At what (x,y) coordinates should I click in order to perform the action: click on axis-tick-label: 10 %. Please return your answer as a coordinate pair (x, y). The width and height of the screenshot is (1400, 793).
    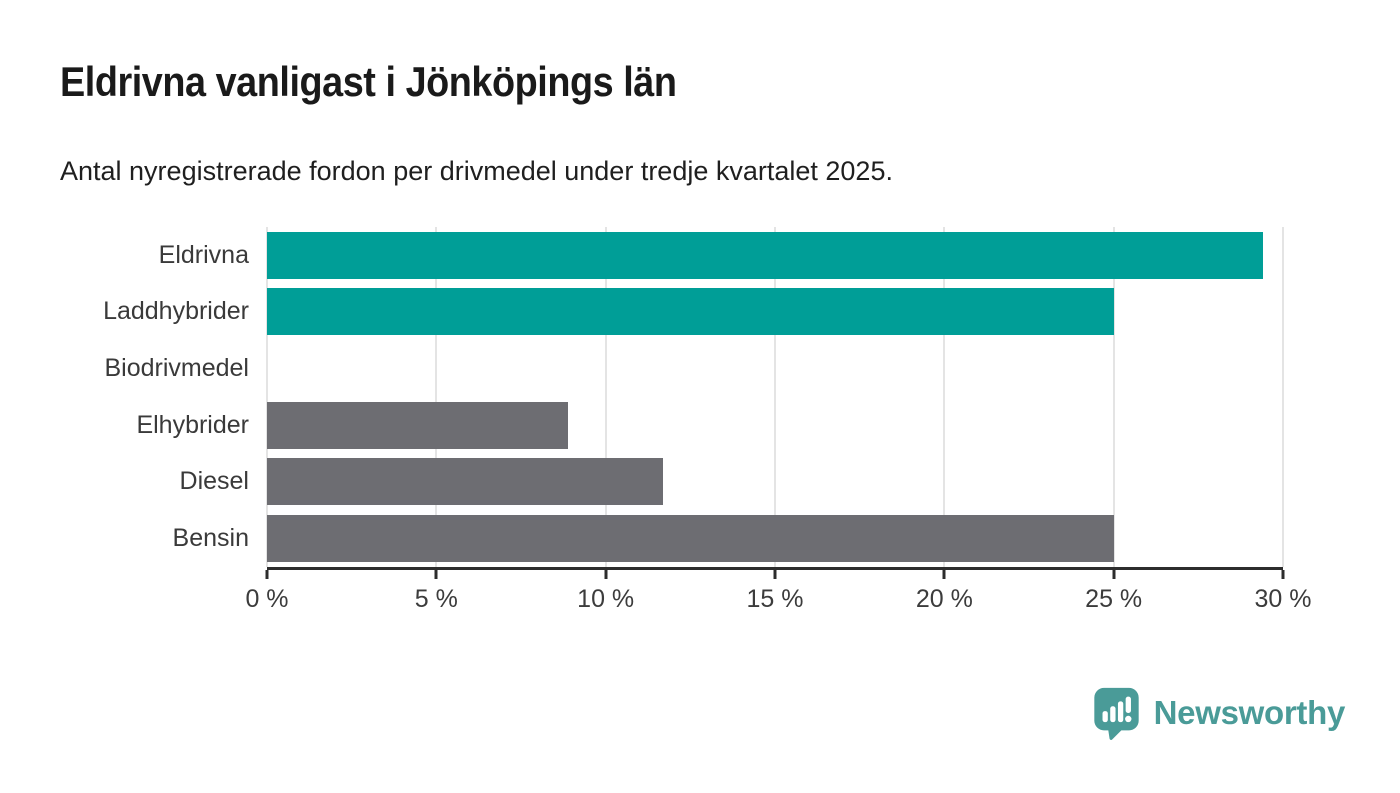
    Looking at the image, I should click on (606, 599).